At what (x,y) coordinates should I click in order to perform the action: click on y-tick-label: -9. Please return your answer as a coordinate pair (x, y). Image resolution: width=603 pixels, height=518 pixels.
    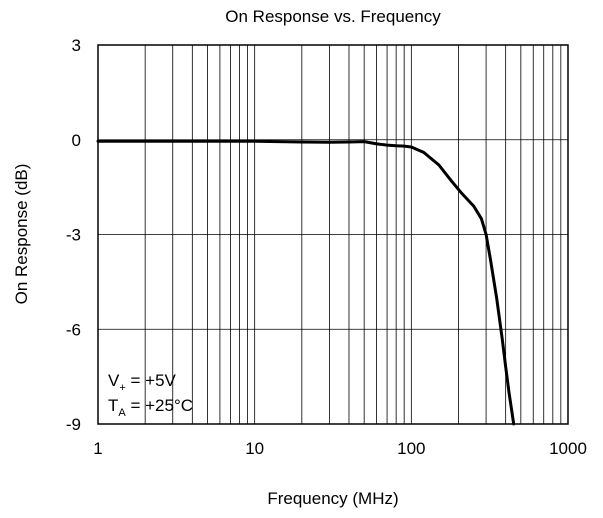
    Looking at the image, I should click on (73, 424).